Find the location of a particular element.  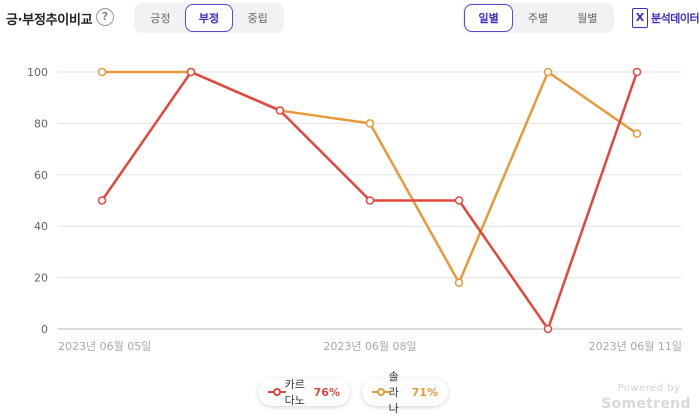

tab-neutral: 중립 is located at coordinates (257, 18).